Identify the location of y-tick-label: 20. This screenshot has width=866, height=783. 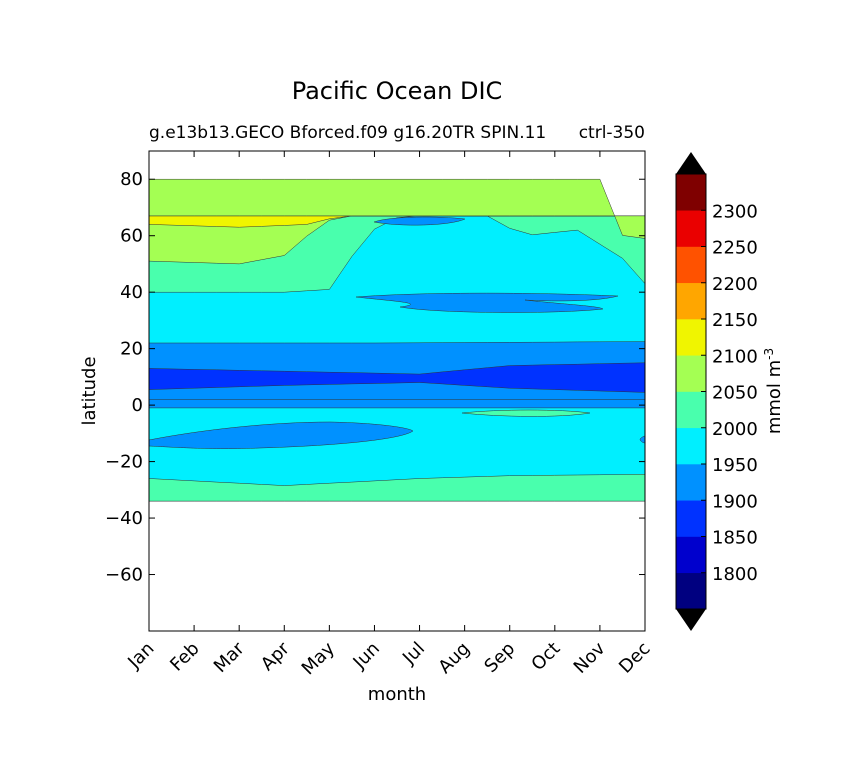
(131, 349).